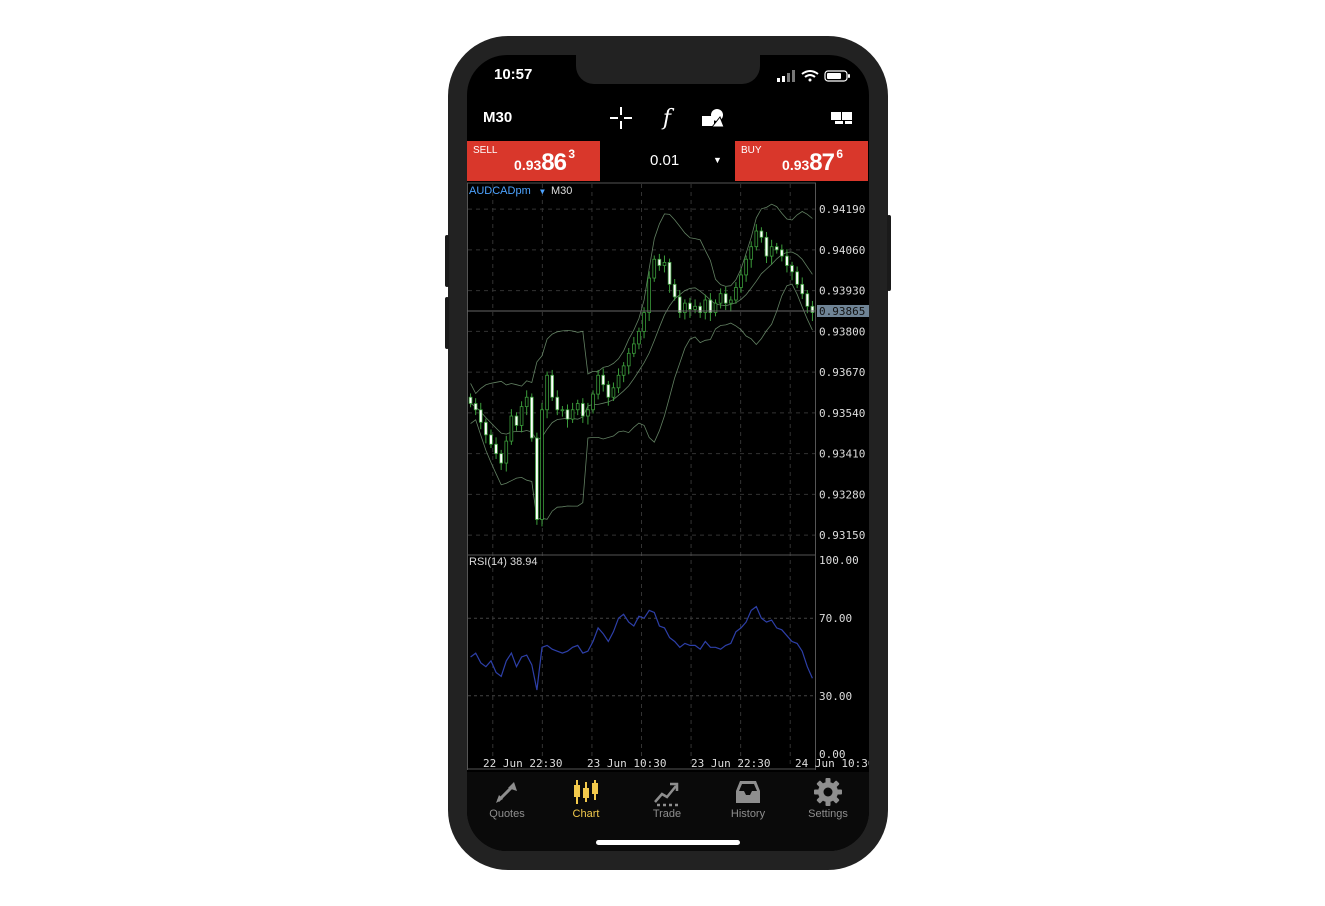 The image size is (1325, 906). What do you see at coordinates (498, 117) in the screenshot?
I see `timeframe-selector: M30` at bounding box center [498, 117].